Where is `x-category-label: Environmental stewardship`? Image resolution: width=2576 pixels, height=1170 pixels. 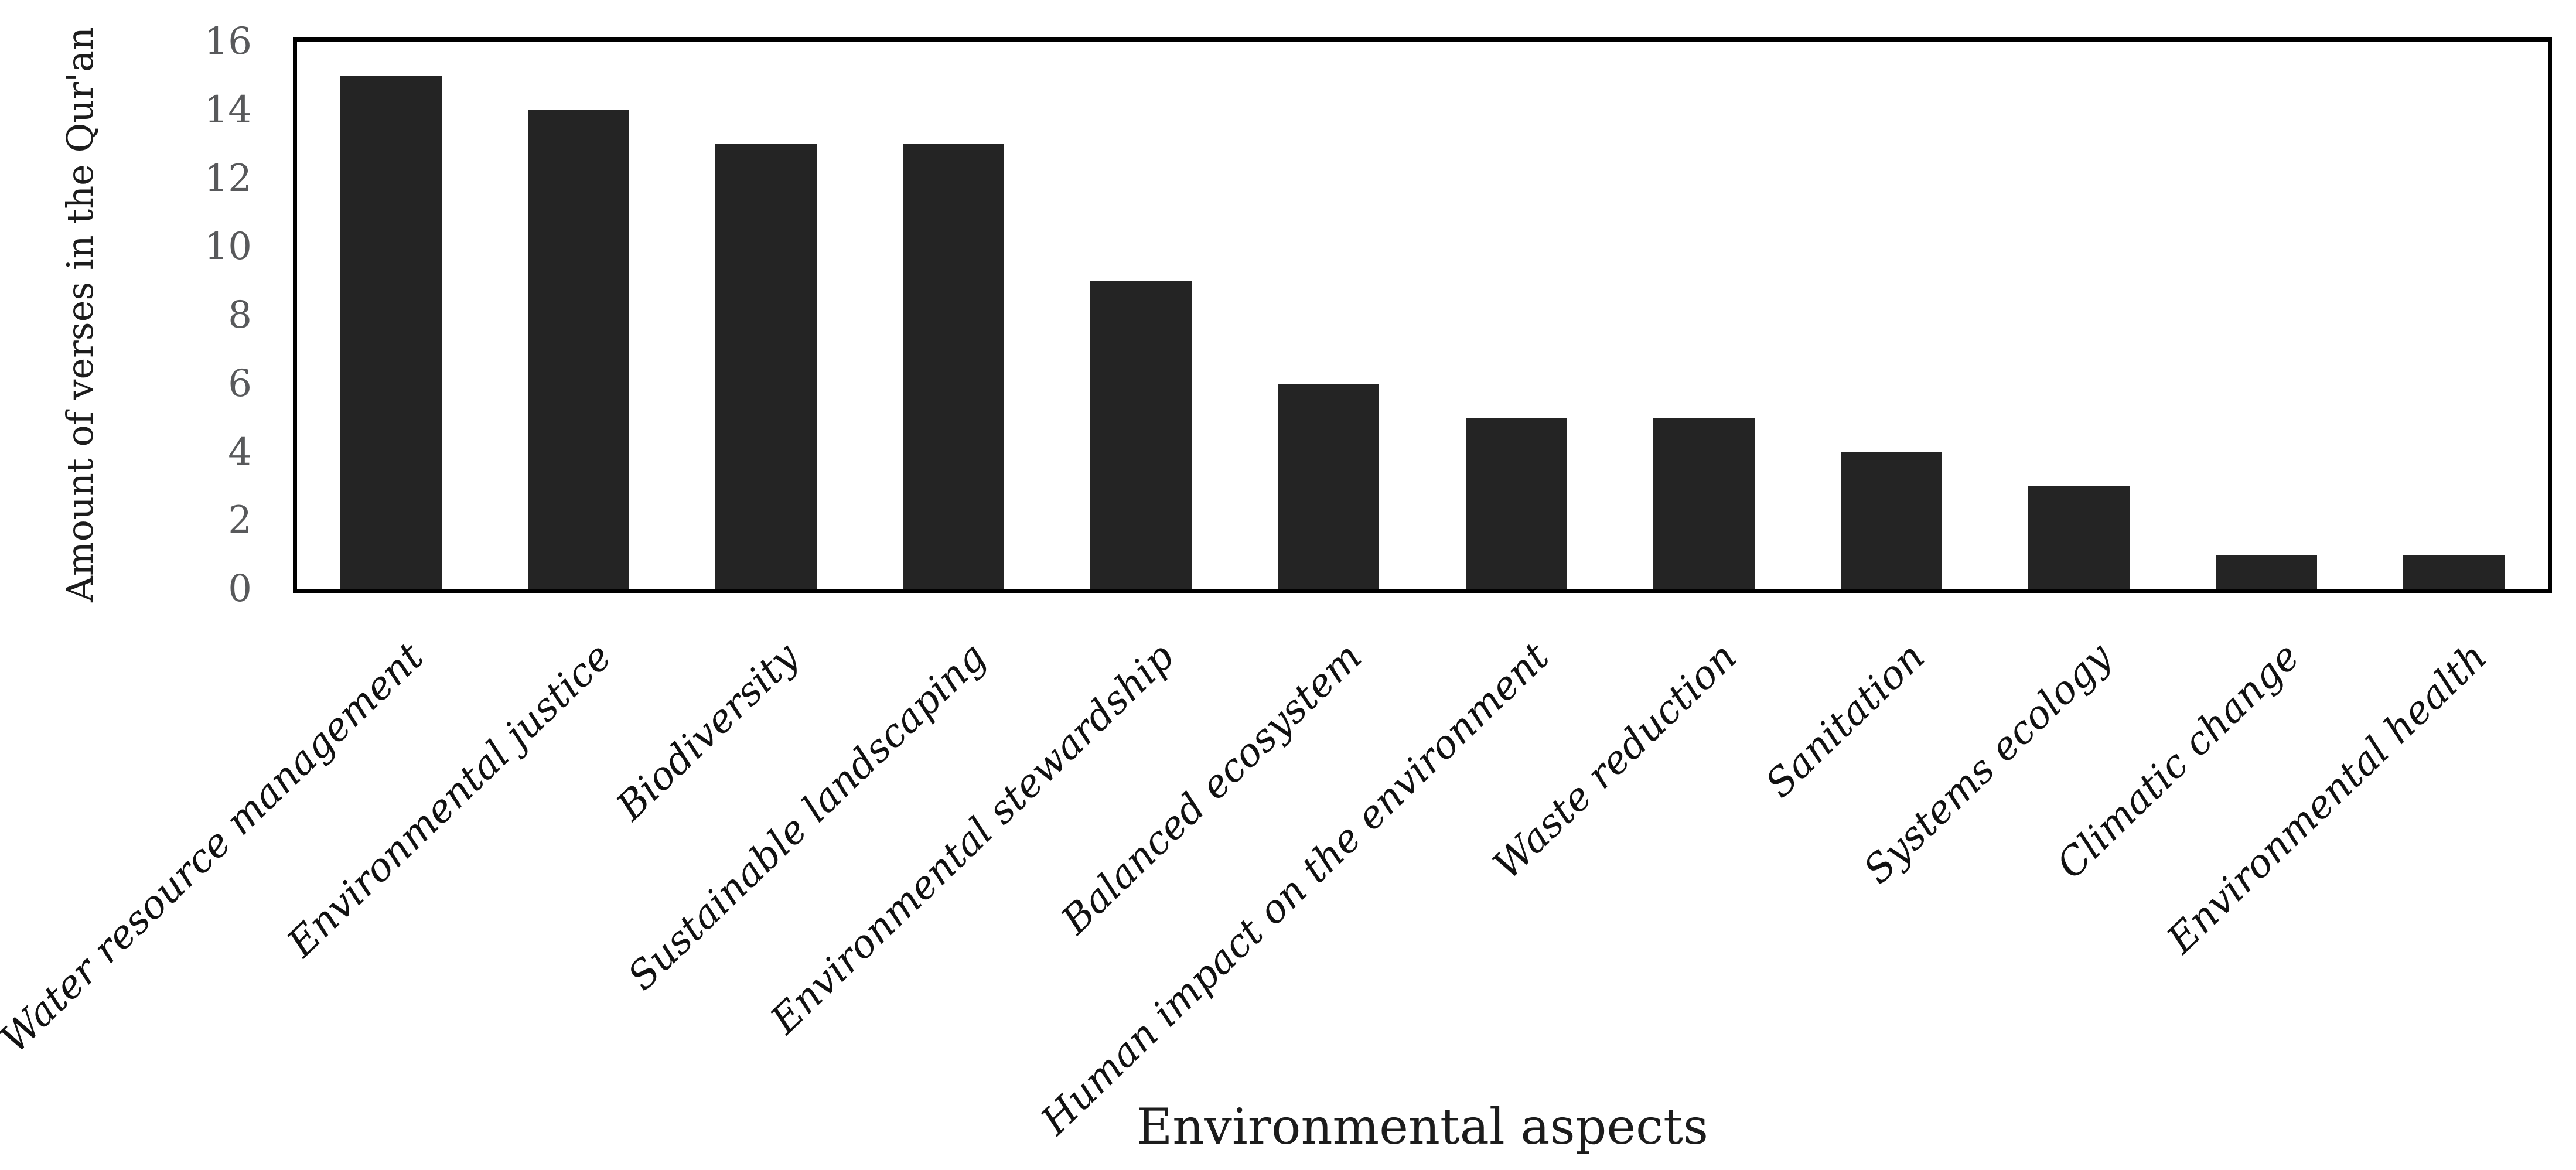 x-category-label: Environmental stewardship is located at coordinates (972, 838).